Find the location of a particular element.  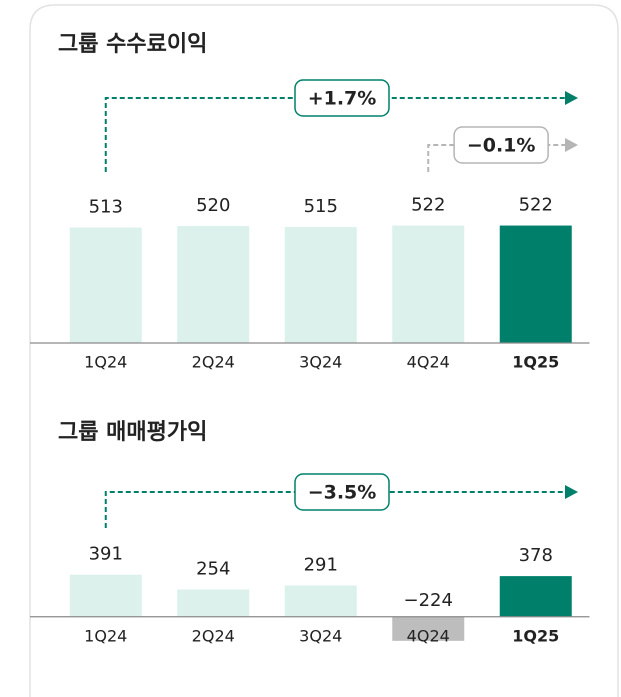

chart-title: 그룹 수수료이익 is located at coordinates (132, 44).